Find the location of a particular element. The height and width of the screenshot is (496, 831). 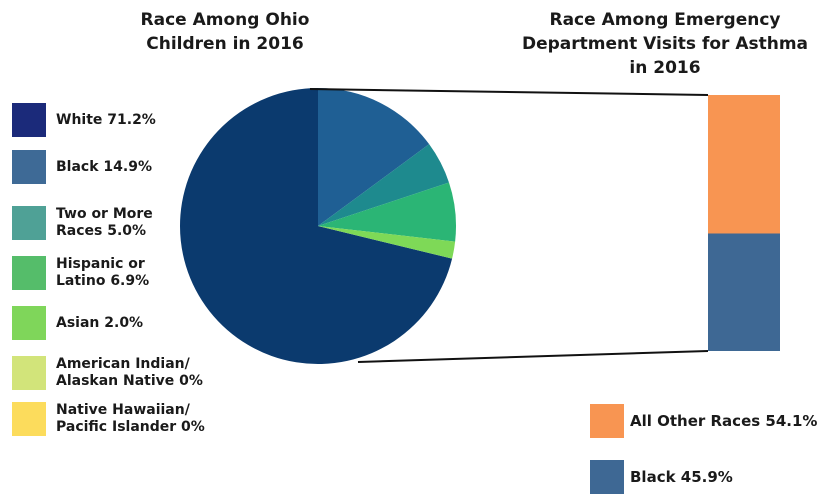

legend-label: All Other Races 54.1% is located at coordinates (724, 420).